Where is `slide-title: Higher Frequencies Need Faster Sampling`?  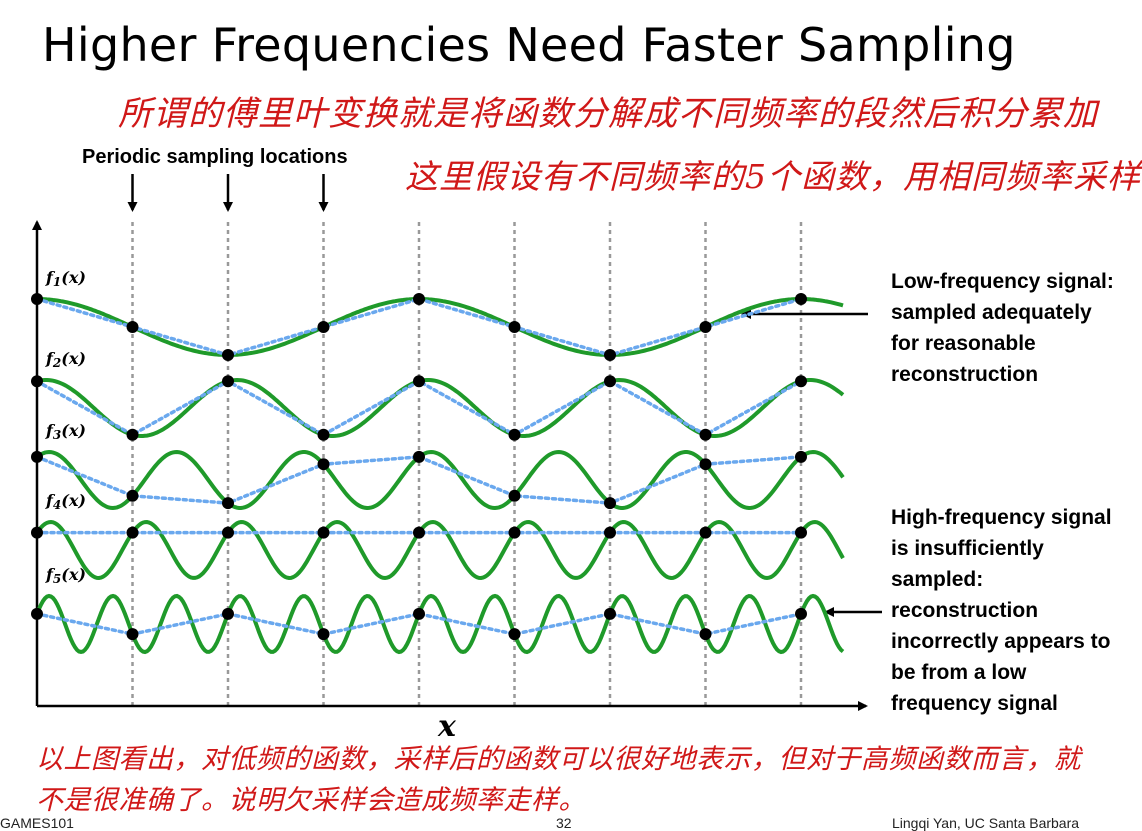 slide-title: Higher Frequencies Need Faster Sampling is located at coordinates (529, 45).